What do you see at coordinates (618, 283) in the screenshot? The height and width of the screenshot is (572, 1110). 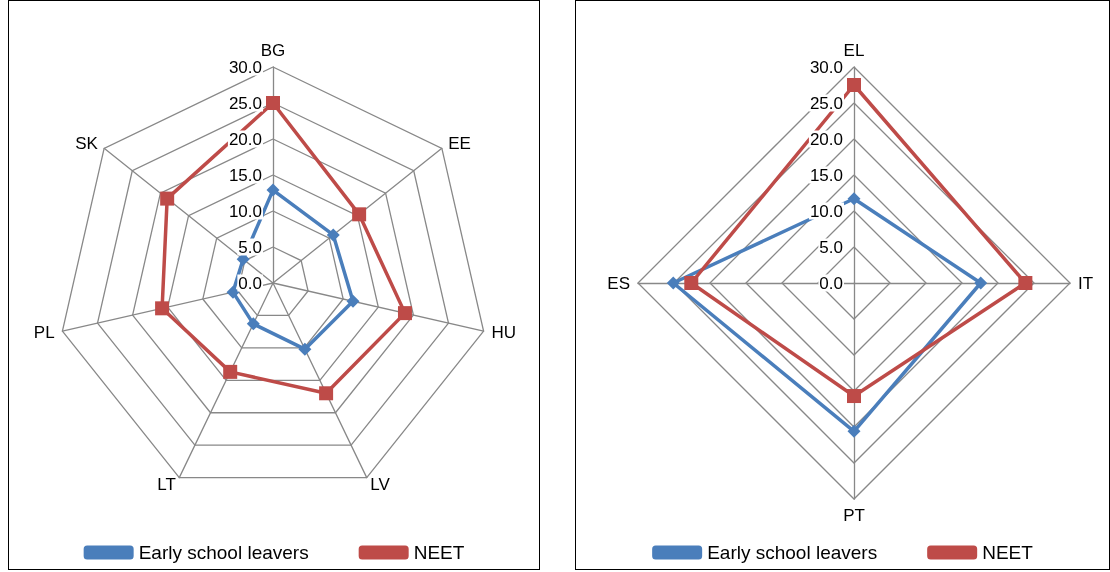 I see `spoke-label: ES` at bounding box center [618, 283].